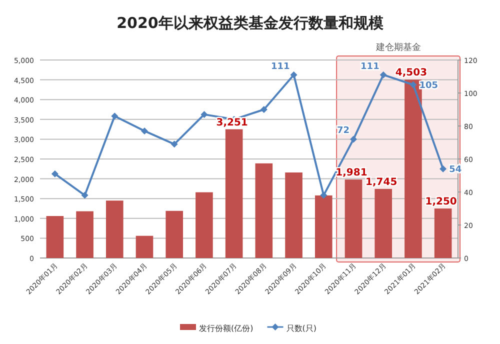 The height and width of the screenshot is (344, 500). I want to click on data-label: 1,250, so click(441, 202).